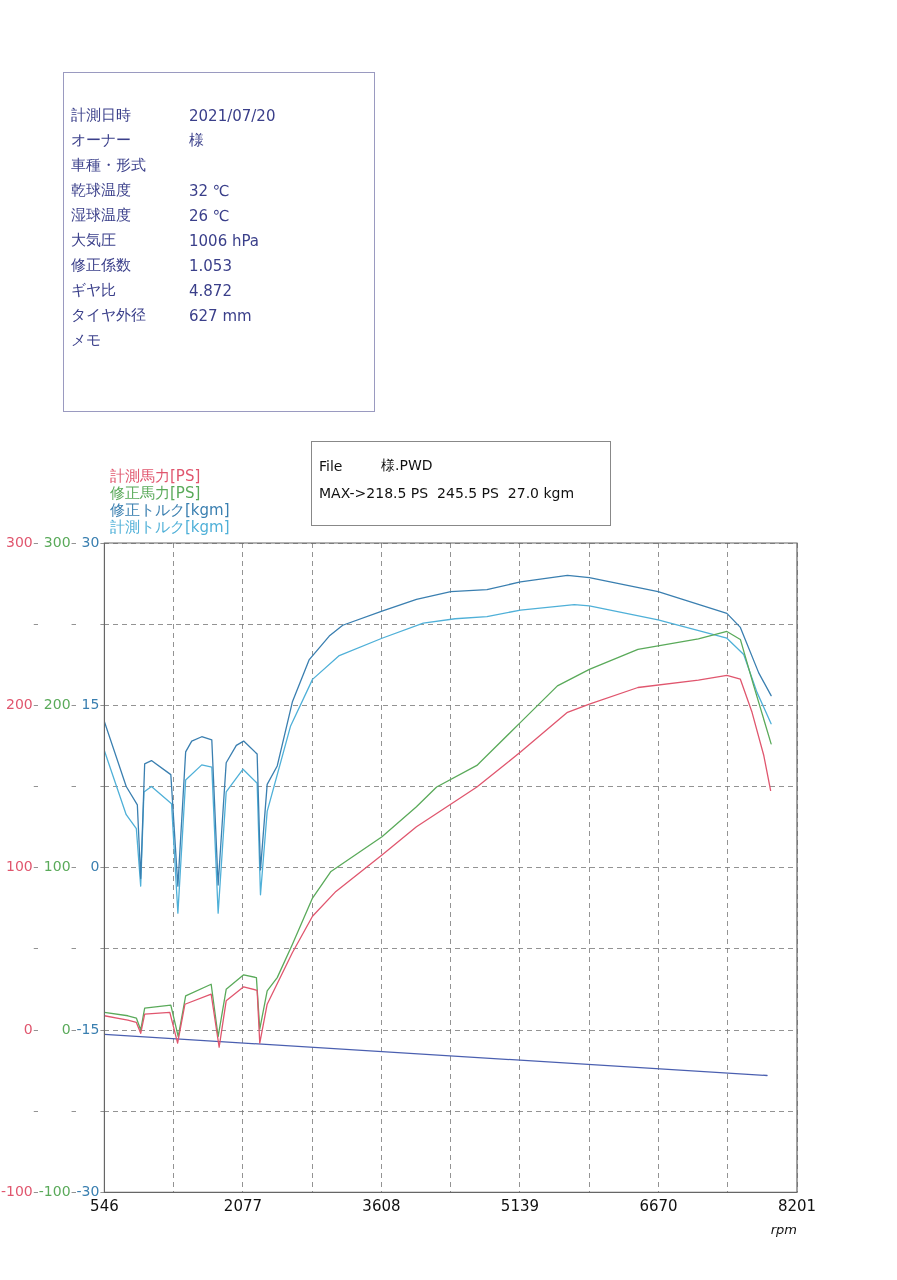 The width and height of the screenshot is (897, 1280). I want to click on text: 修正トルク[kgm], so click(170, 510).